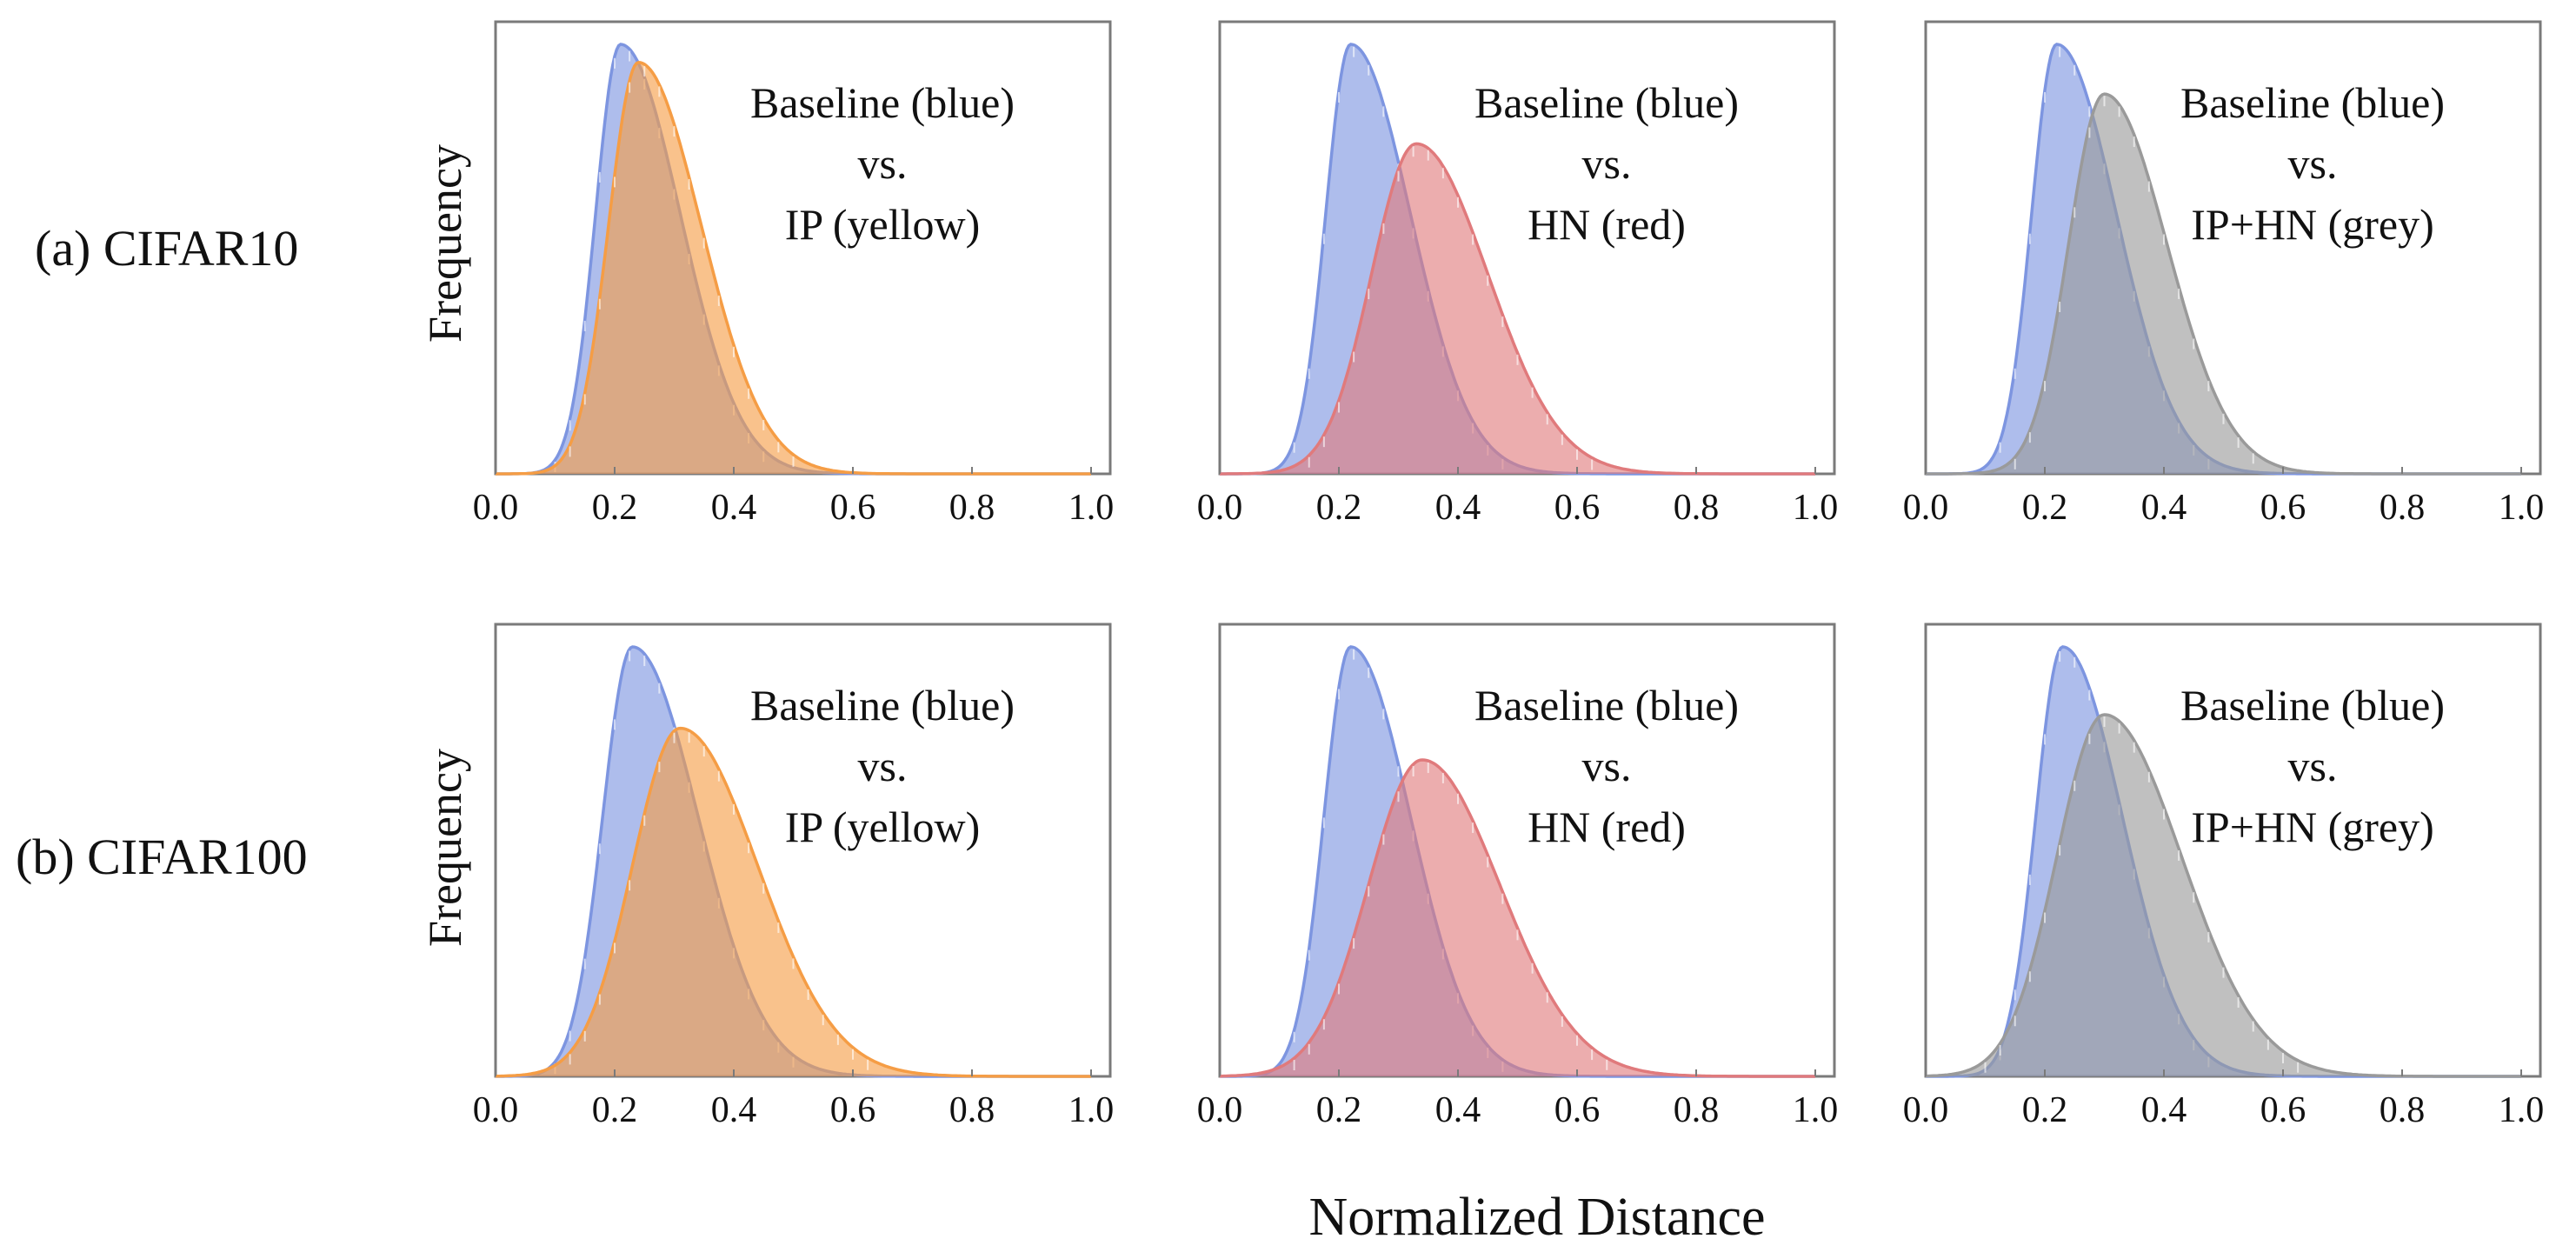  Describe the element at coordinates (445, 243) in the screenshot. I see `y-axis-label-top: Frequency` at that location.